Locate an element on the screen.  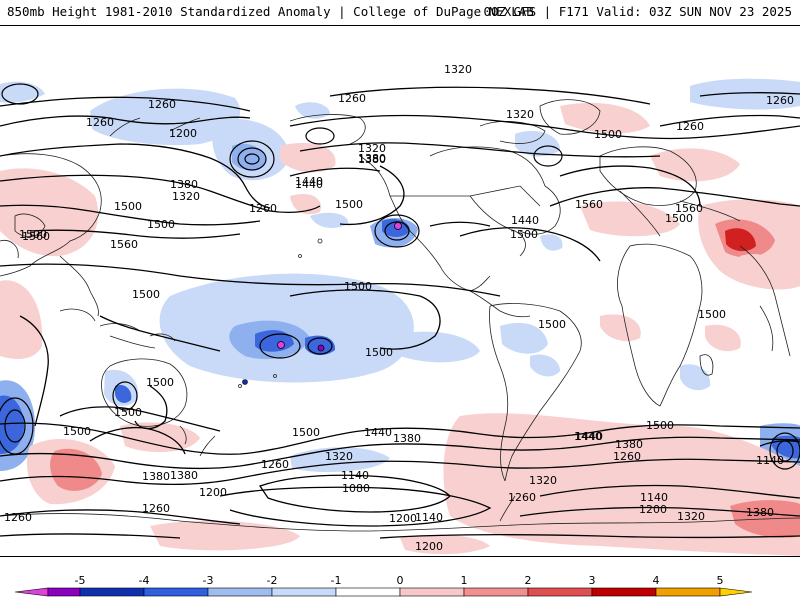
colorbar-tick-label: -2 is located at coordinates (272, 580).